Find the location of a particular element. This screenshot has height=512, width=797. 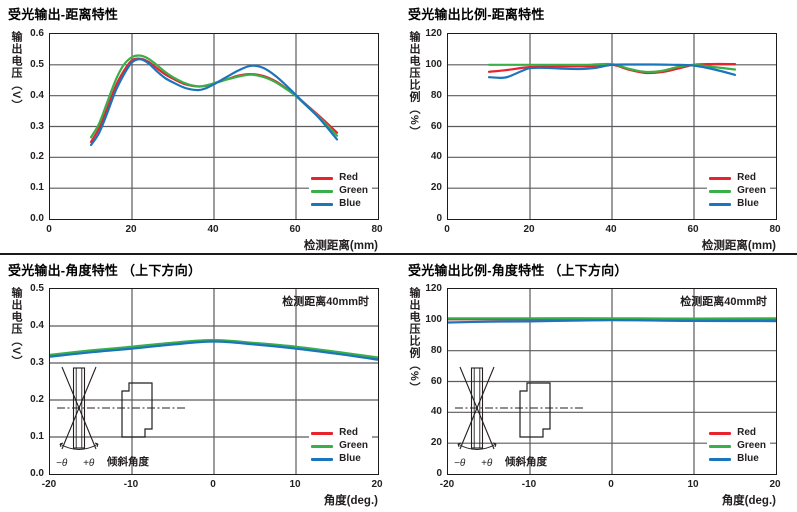

measurement-condition-note: 检测距离40mm时 is located at coordinates (325, 302).